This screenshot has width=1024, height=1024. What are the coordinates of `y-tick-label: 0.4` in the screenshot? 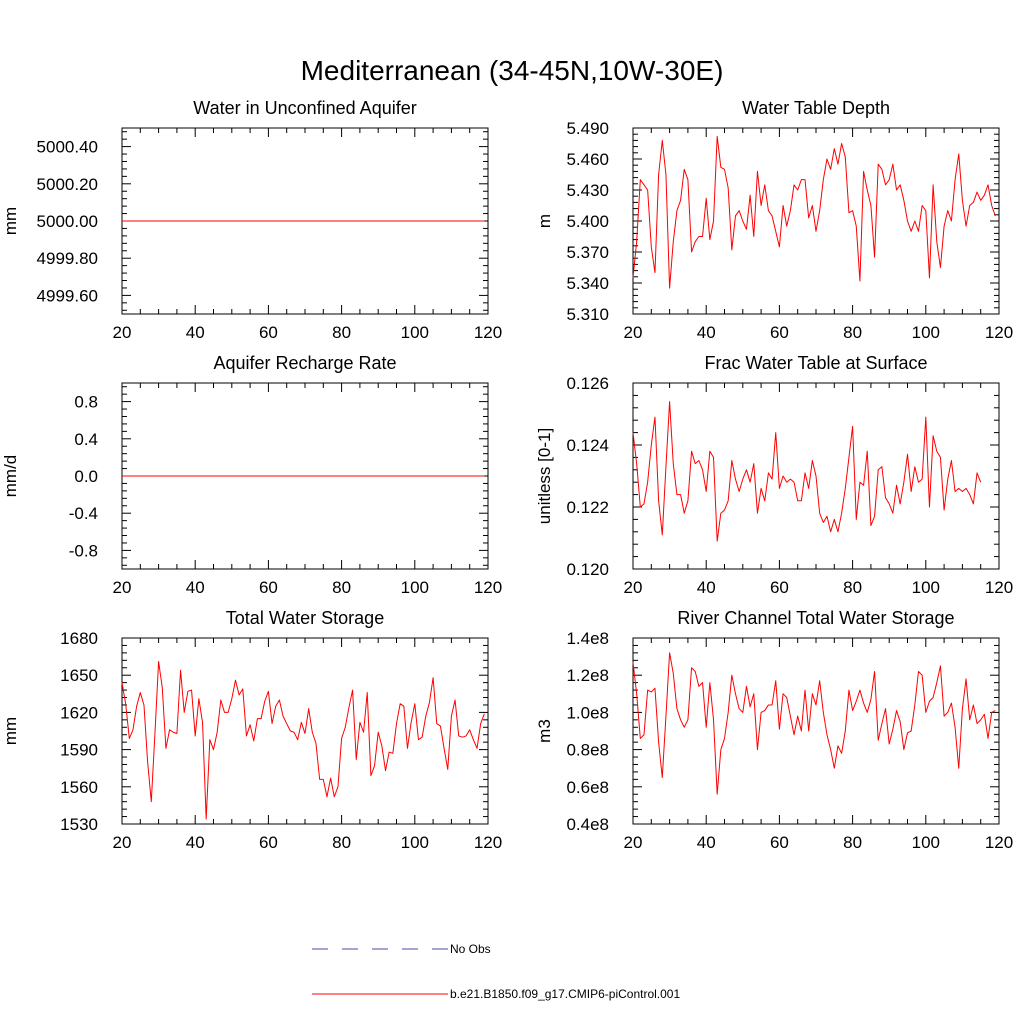 It's located at (86, 439).